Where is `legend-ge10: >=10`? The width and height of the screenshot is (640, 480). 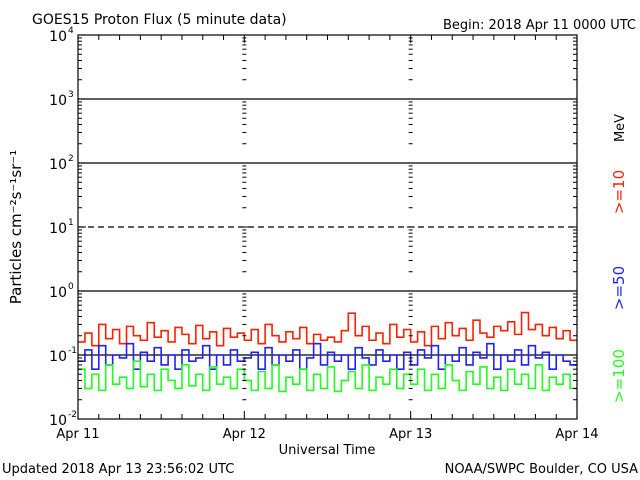 legend-ge10: >=10 is located at coordinates (619, 192).